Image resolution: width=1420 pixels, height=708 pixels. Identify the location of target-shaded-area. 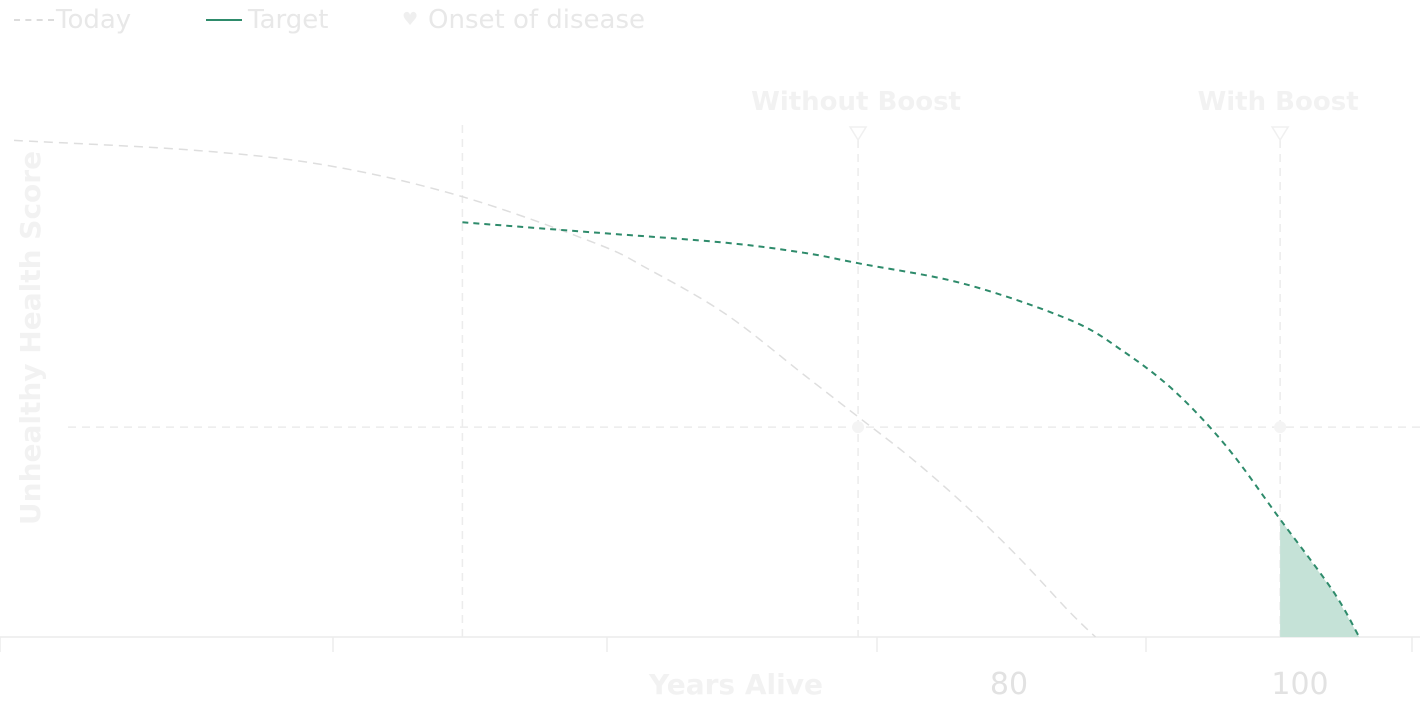
(1320, 578).